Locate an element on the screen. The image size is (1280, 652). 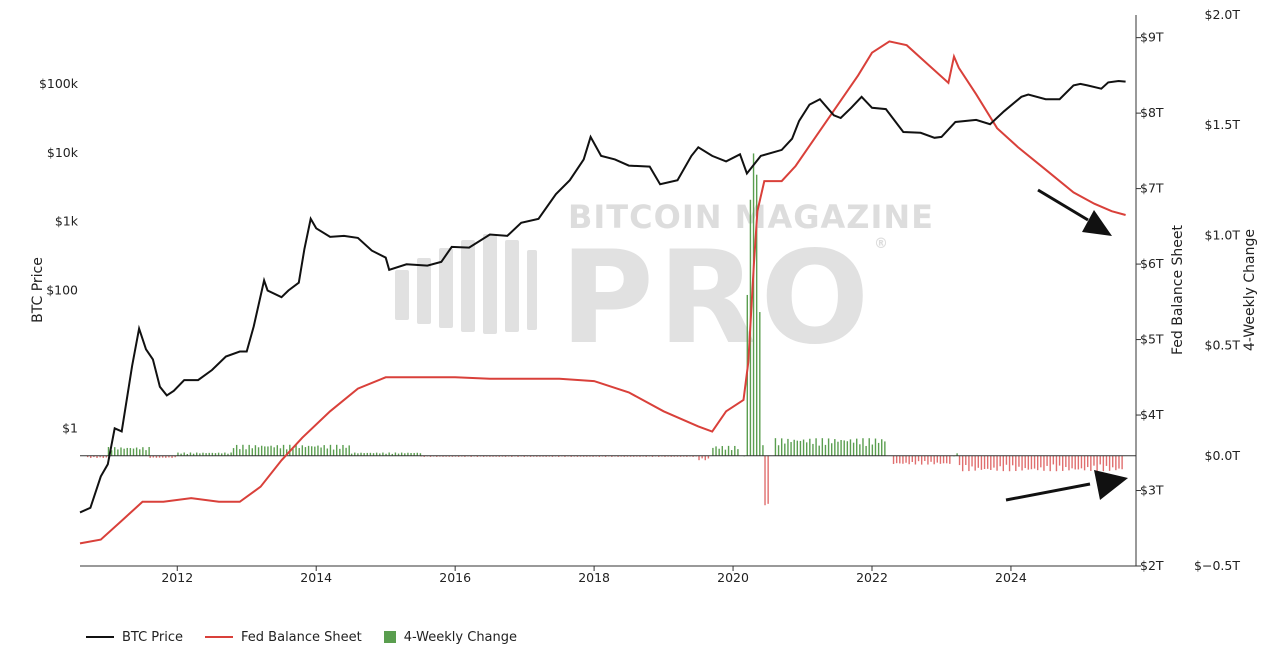
fed-tick-label: $6T is located at coordinates (1152, 263).